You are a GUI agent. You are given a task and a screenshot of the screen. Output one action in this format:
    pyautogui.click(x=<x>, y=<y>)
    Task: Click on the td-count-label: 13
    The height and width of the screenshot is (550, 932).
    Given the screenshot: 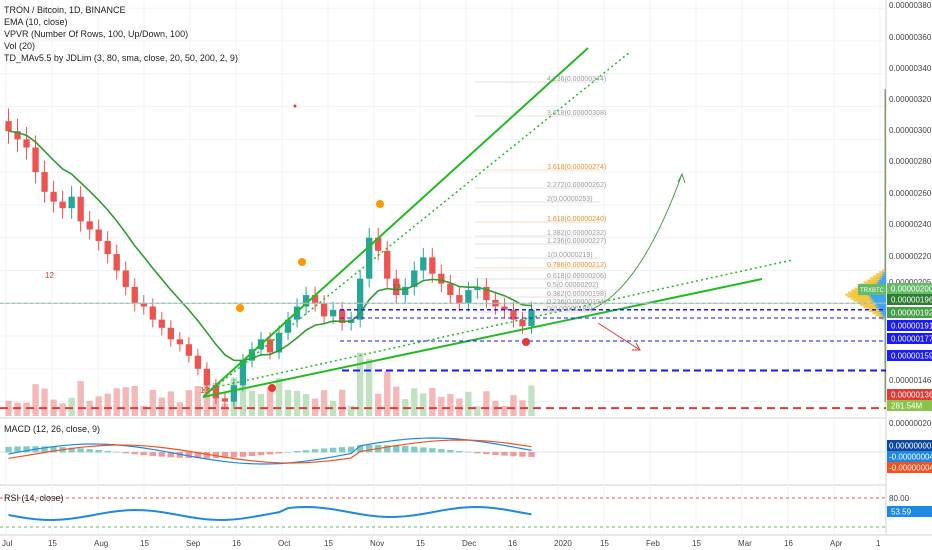 What is the action you would take?
    pyautogui.click(x=396, y=287)
    